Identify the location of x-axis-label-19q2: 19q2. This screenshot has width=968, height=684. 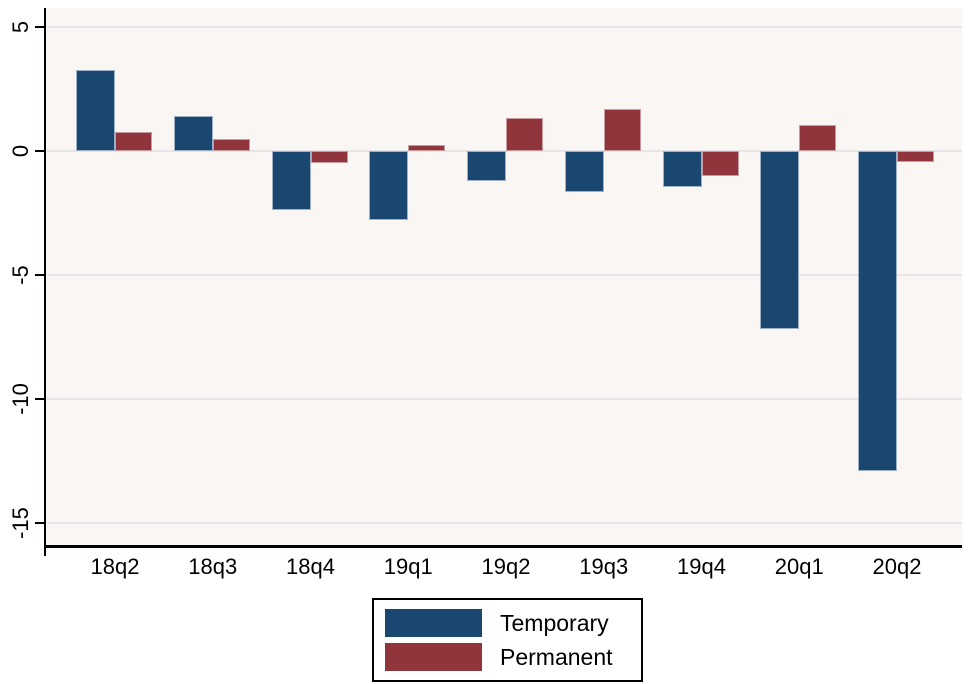
(506, 566).